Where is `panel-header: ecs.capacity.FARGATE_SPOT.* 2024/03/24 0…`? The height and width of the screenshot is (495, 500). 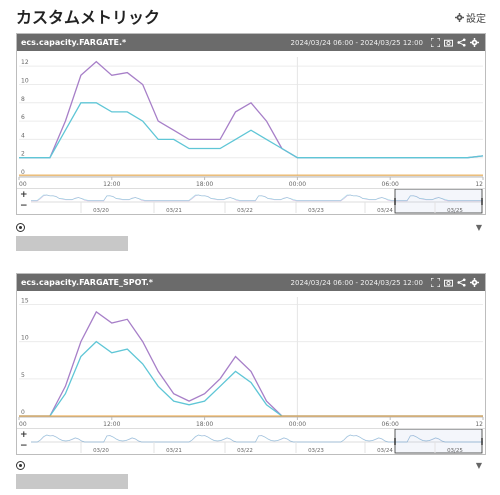 panel-header: ecs.capacity.FARGATE_SPOT.* 2024/03/24 0… is located at coordinates (251, 282).